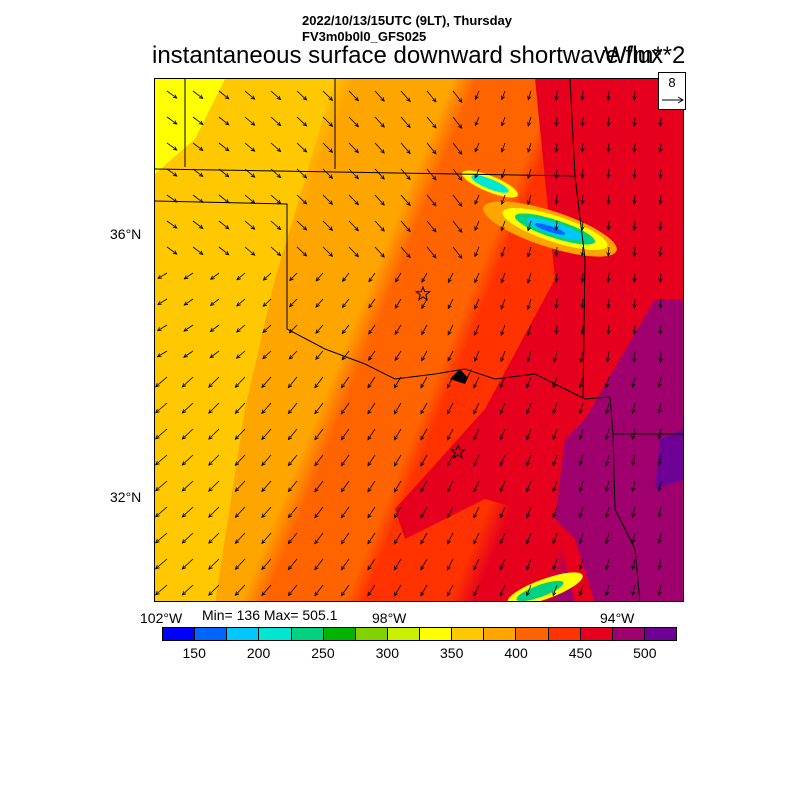 Image resolution: width=800 pixels, height=800 pixels. I want to click on field-yellow-nw, so click(190, 126).